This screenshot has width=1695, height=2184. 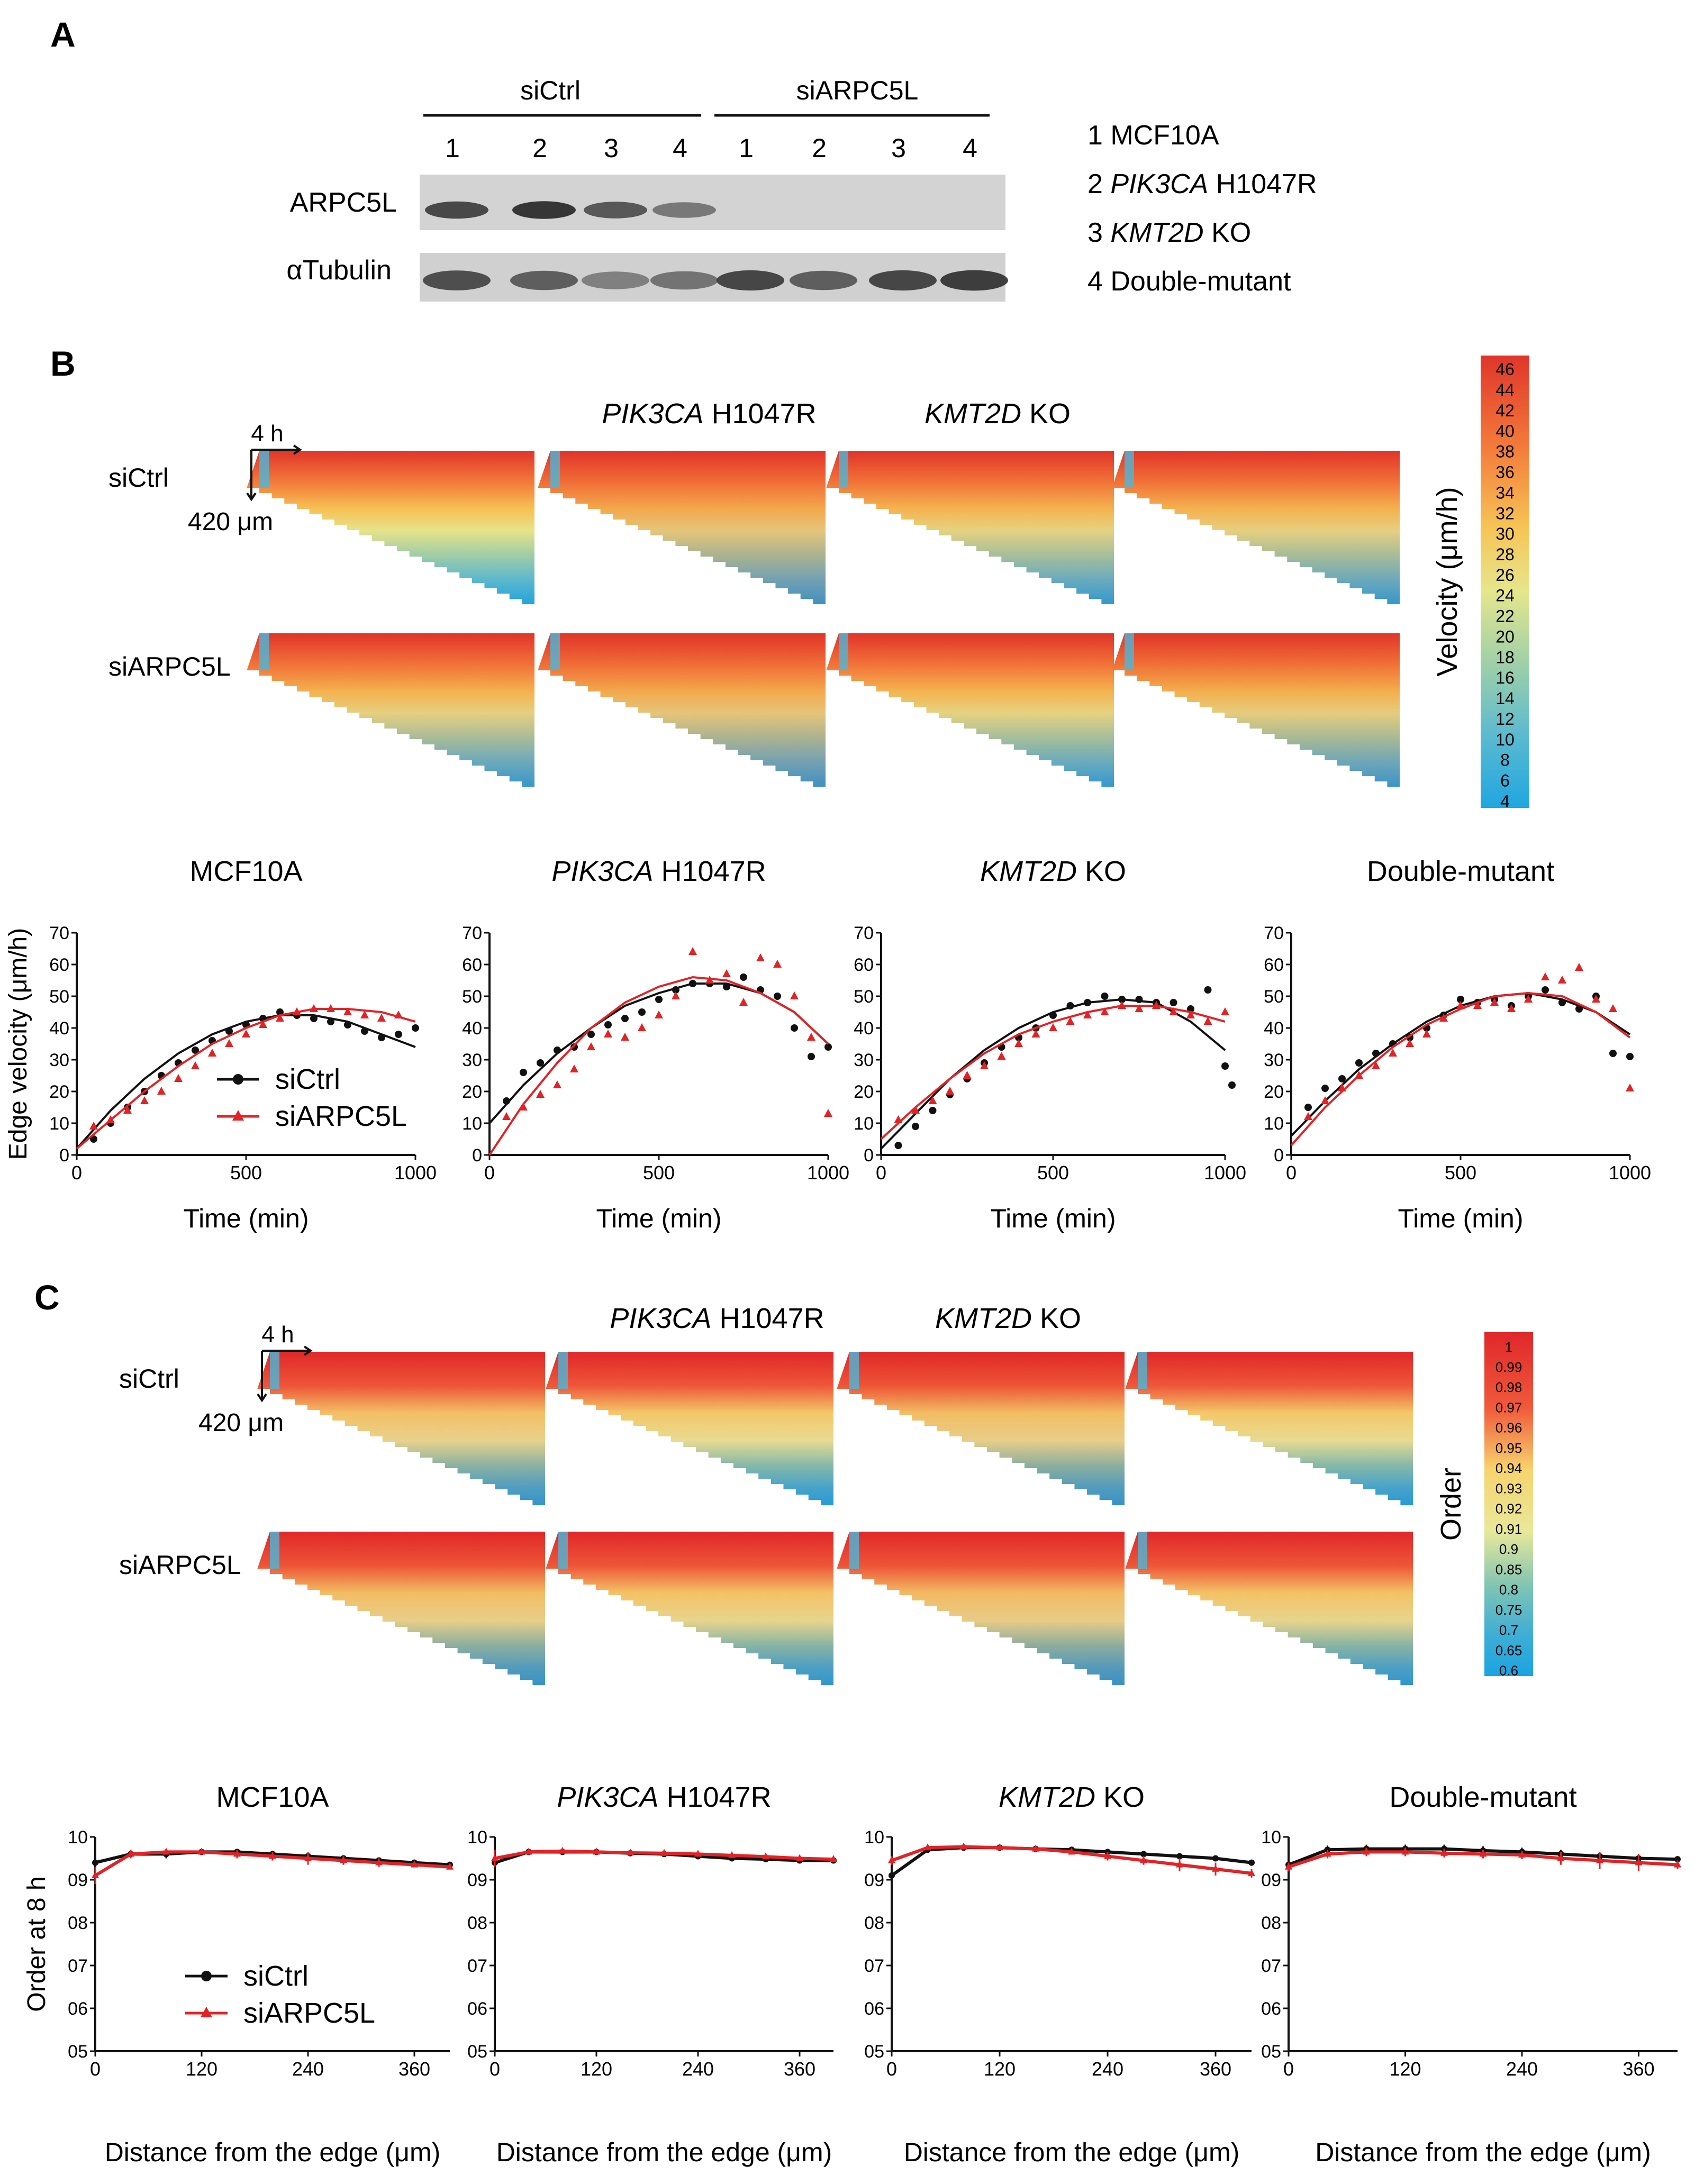 What do you see at coordinates (78, 2052) in the screenshot?
I see `y-tick-label: 05` at bounding box center [78, 2052].